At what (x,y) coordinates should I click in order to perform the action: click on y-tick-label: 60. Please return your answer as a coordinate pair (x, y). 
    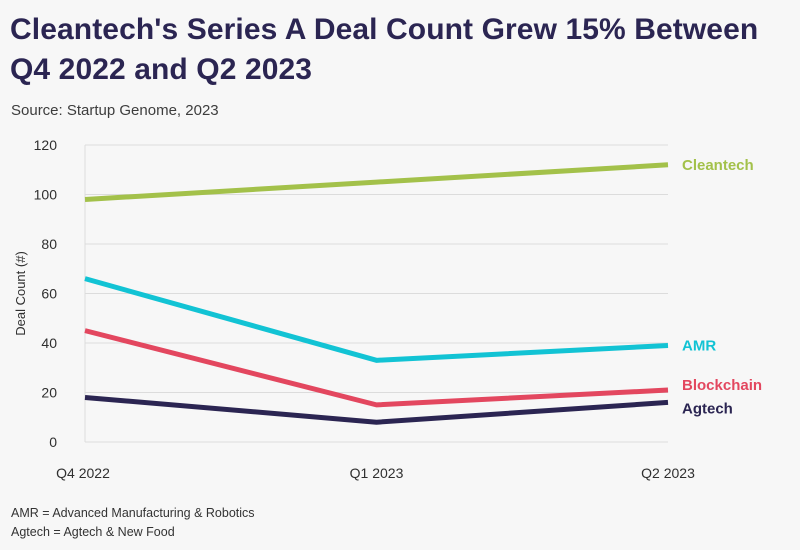
    Looking at the image, I should click on (49, 294).